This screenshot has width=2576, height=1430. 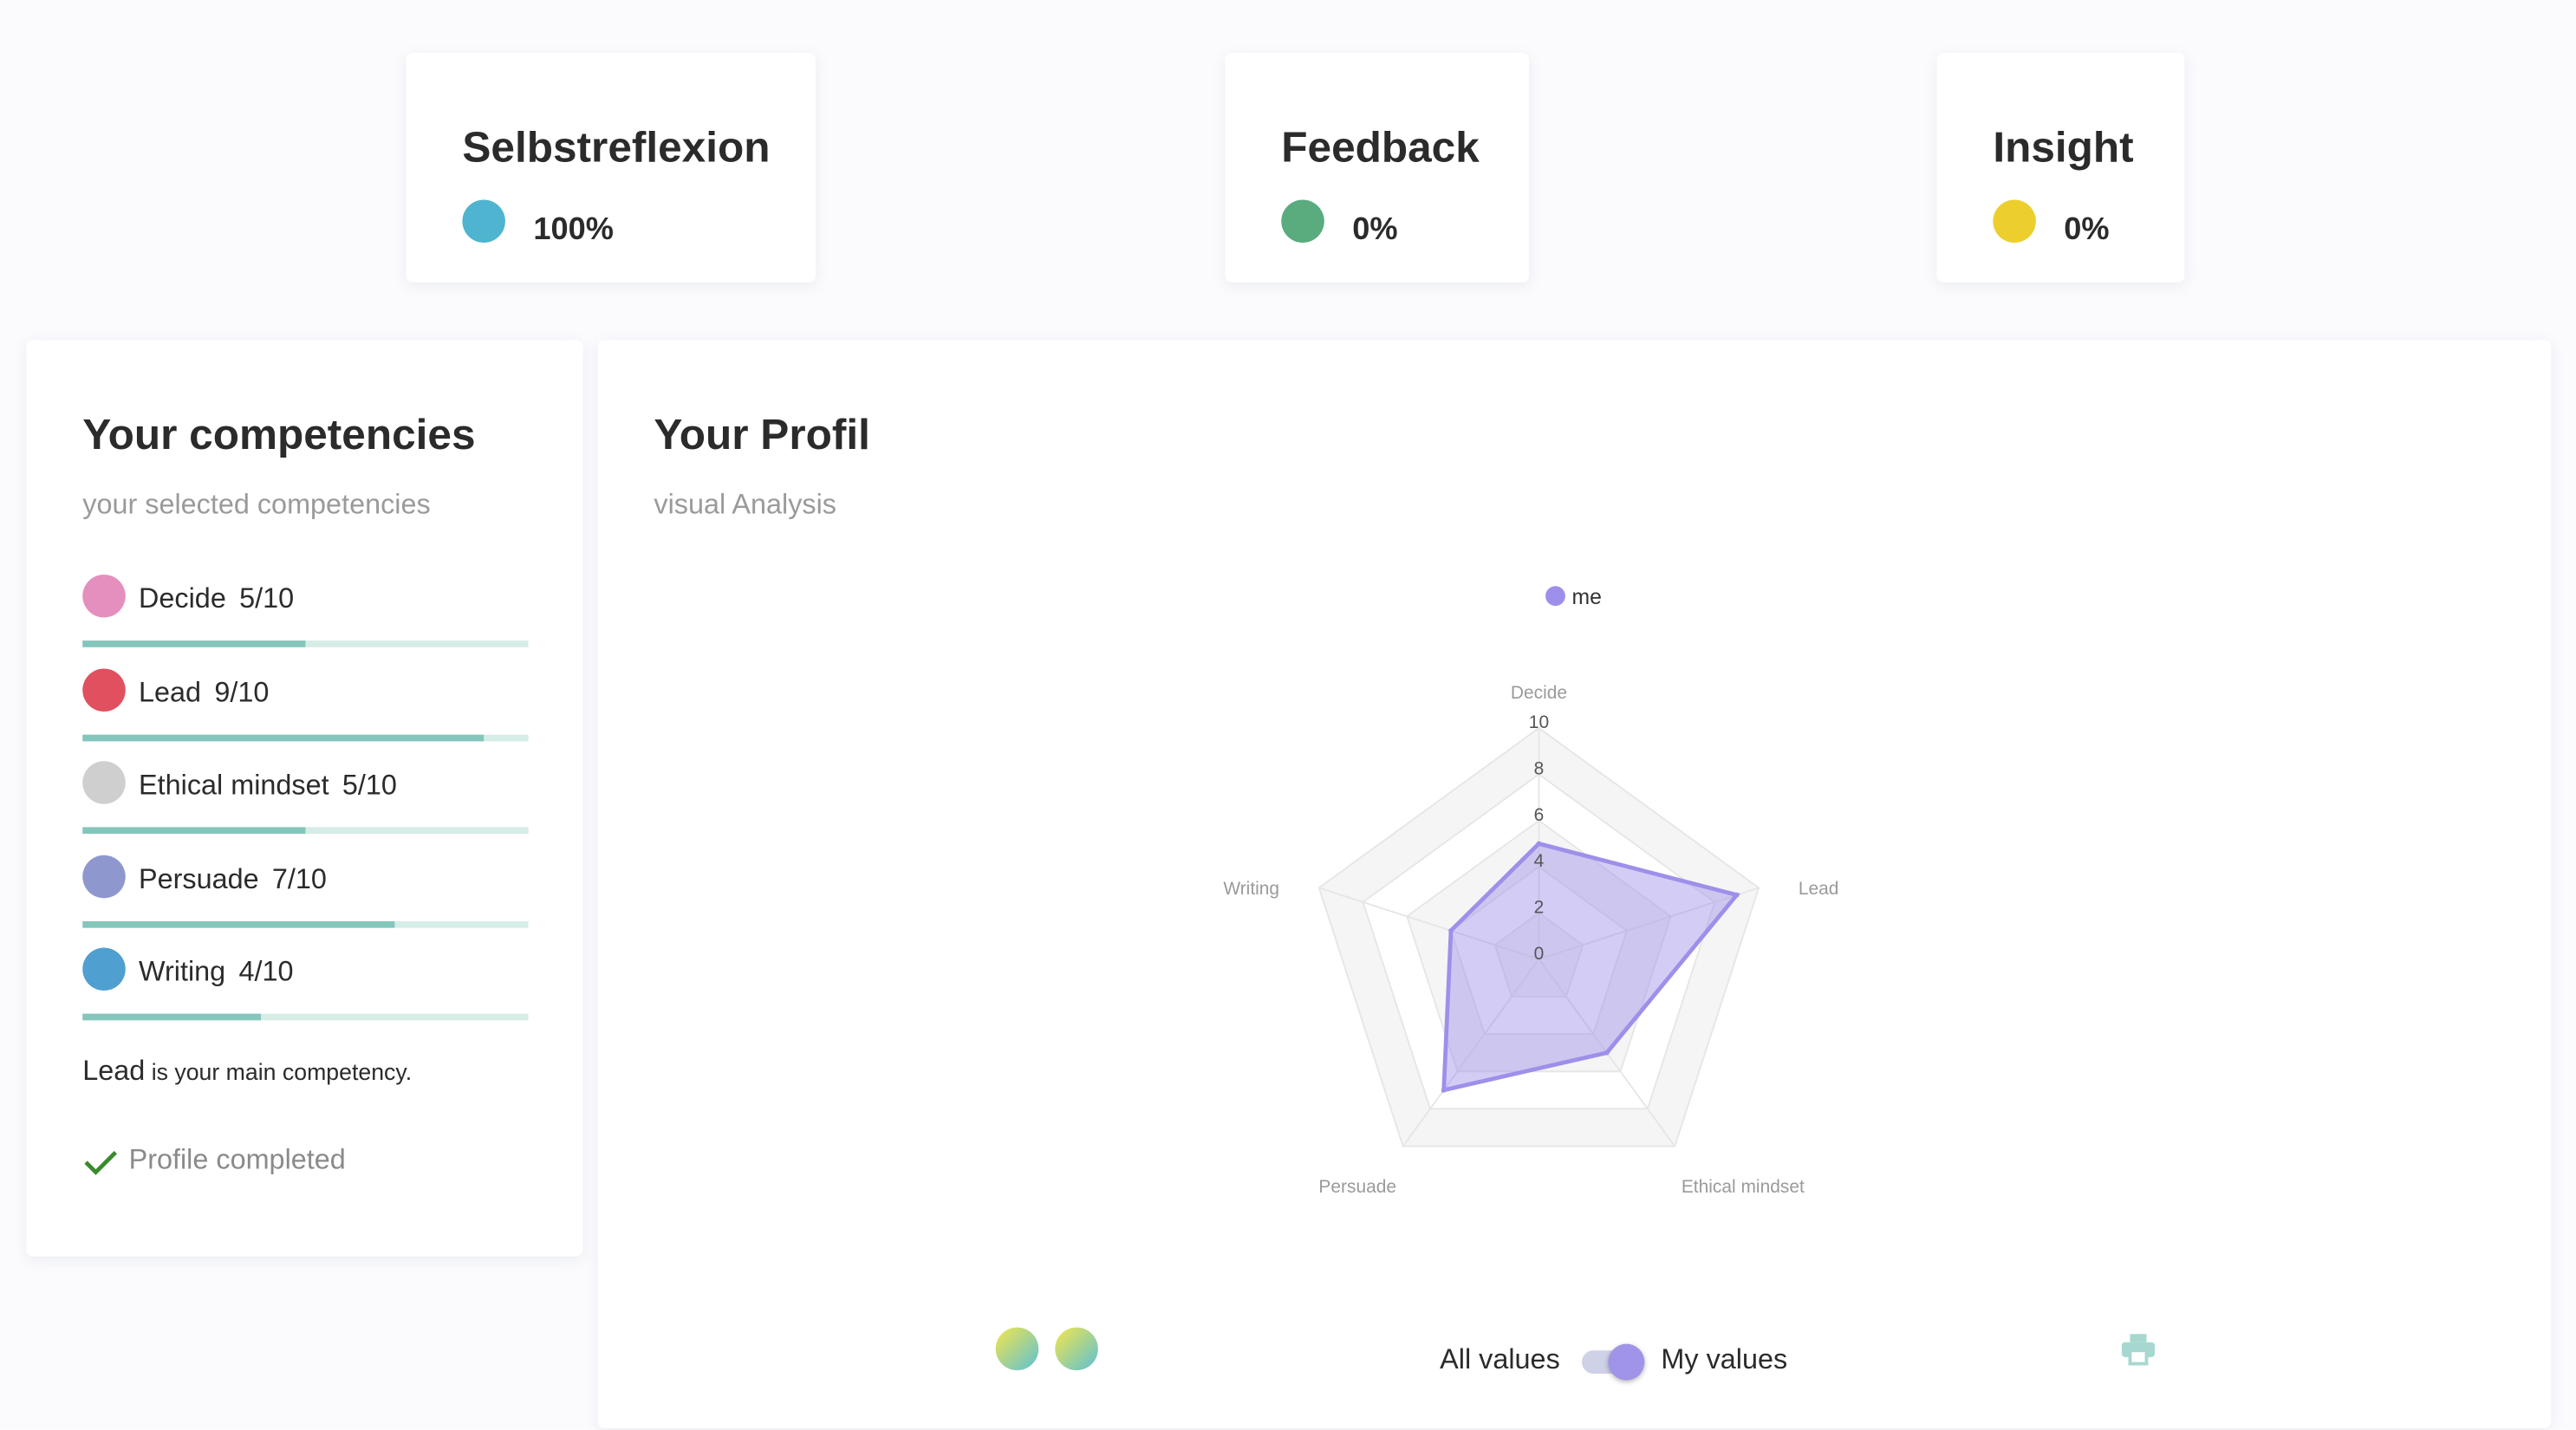 I want to click on competency-label: Lead 9/10, so click(x=204, y=692).